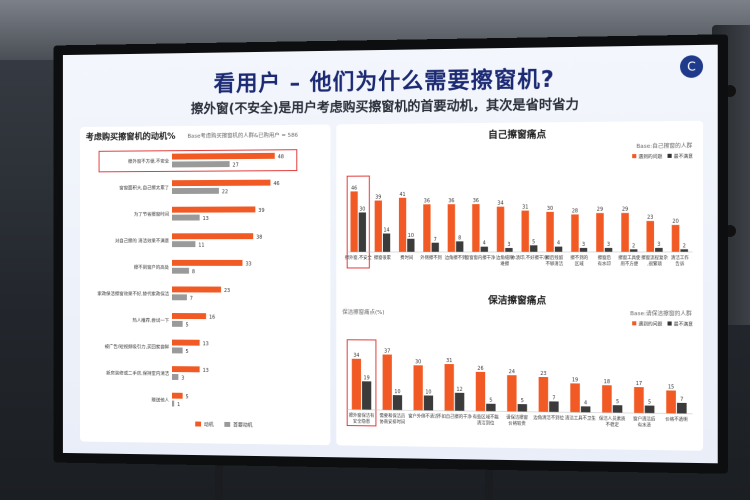 The height and width of the screenshot is (500, 750). What do you see at coordinates (671, 387) in the screenshot?
I see `problem-bar-label: 15` at bounding box center [671, 387].